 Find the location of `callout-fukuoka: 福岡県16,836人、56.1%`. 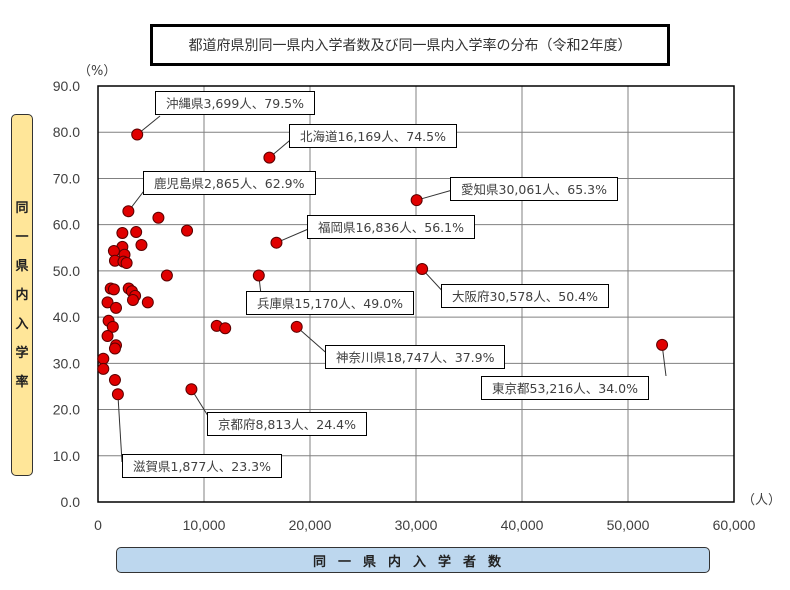

callout-fukuoka: 福岡県16,836人、56.1% is located at coordinates (391, 227).